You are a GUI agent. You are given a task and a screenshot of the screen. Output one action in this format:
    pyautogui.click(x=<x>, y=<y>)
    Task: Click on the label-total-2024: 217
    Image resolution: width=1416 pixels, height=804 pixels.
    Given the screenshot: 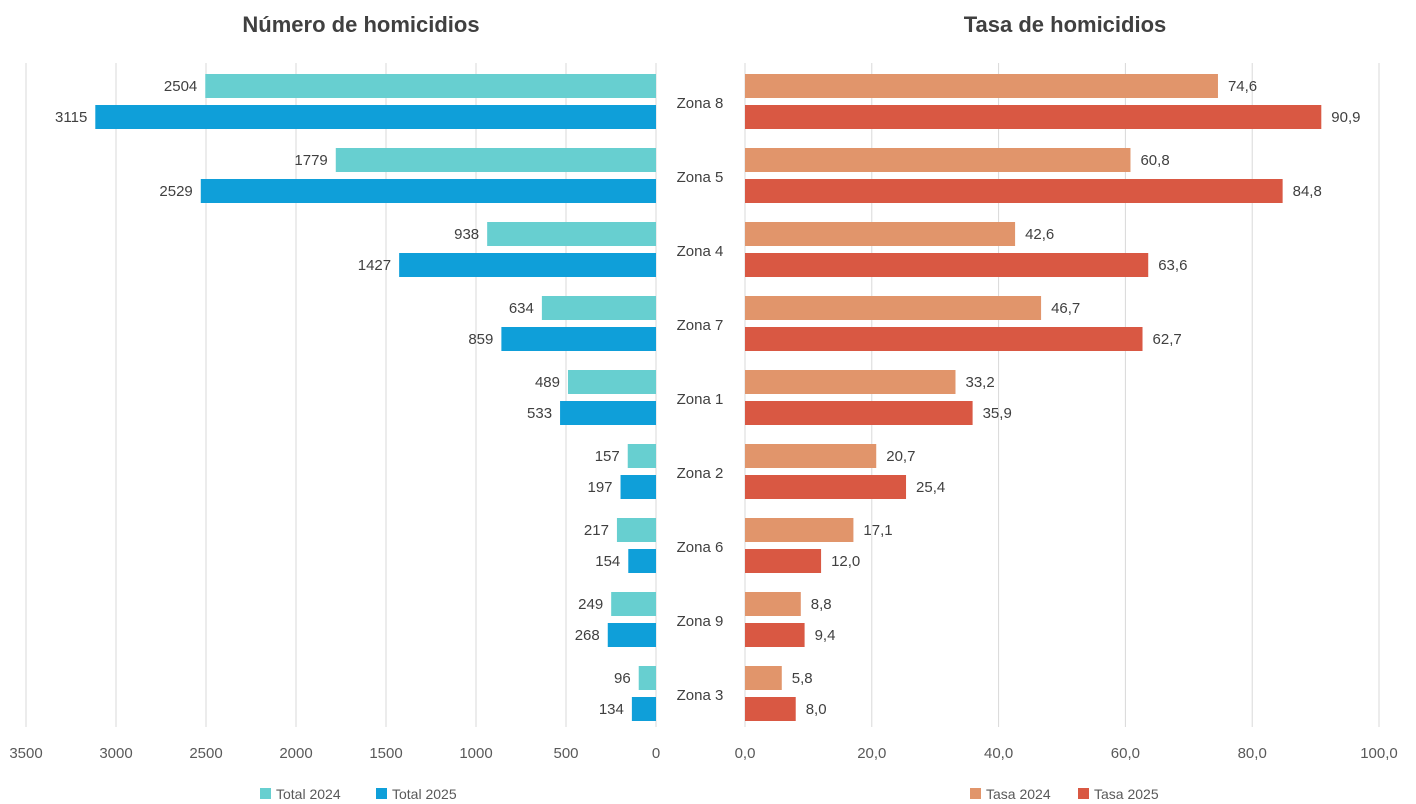 What is the action you would take?
    pyautogui.click(x=596, y=530)
    